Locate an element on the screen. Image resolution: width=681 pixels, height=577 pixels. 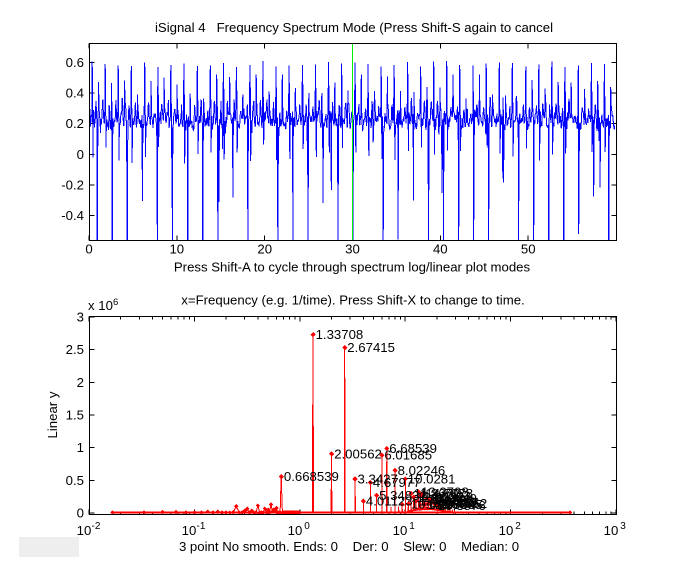
svg-text: 10.6966 is located at coordinates (435, 503).